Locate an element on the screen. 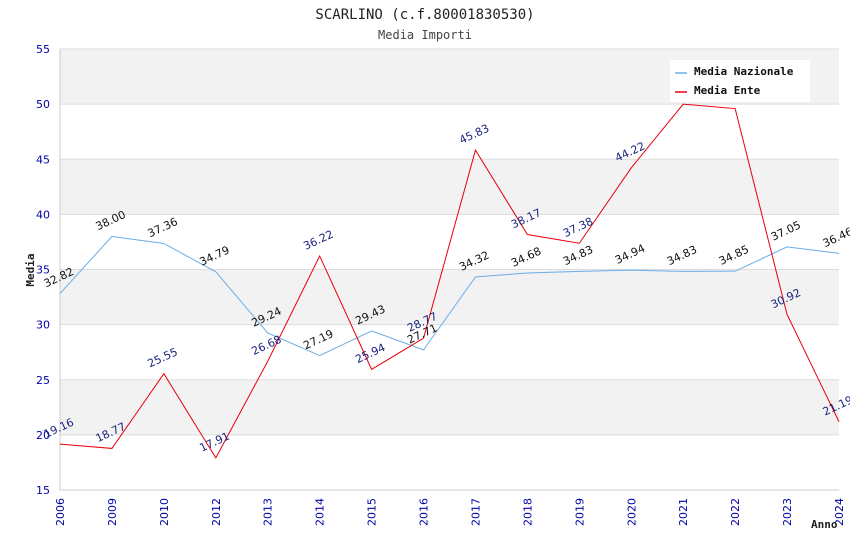 This screenshot has width=850, height=550. x-tick-label: 2024 is located at coordinates (839, 512).